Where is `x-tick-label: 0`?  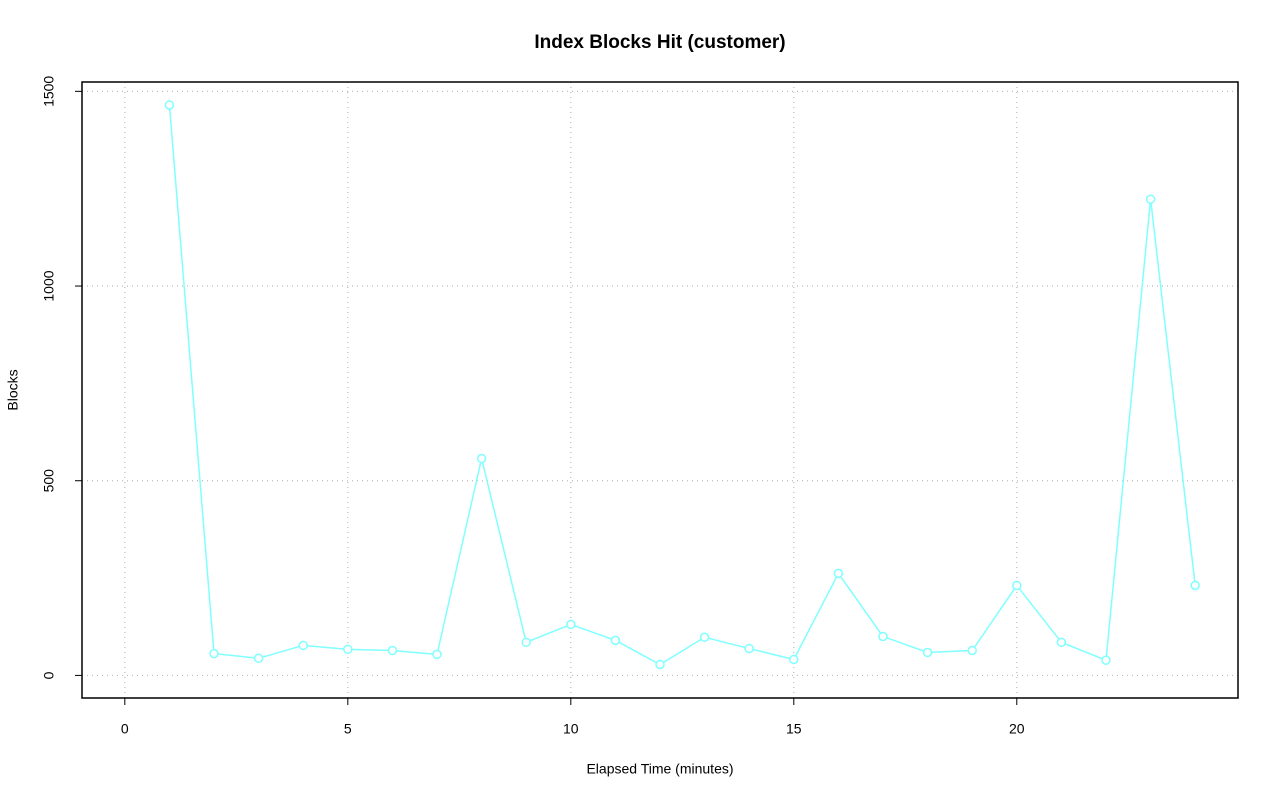
x-tick-label: 0 is located at coordinates (125, 729).